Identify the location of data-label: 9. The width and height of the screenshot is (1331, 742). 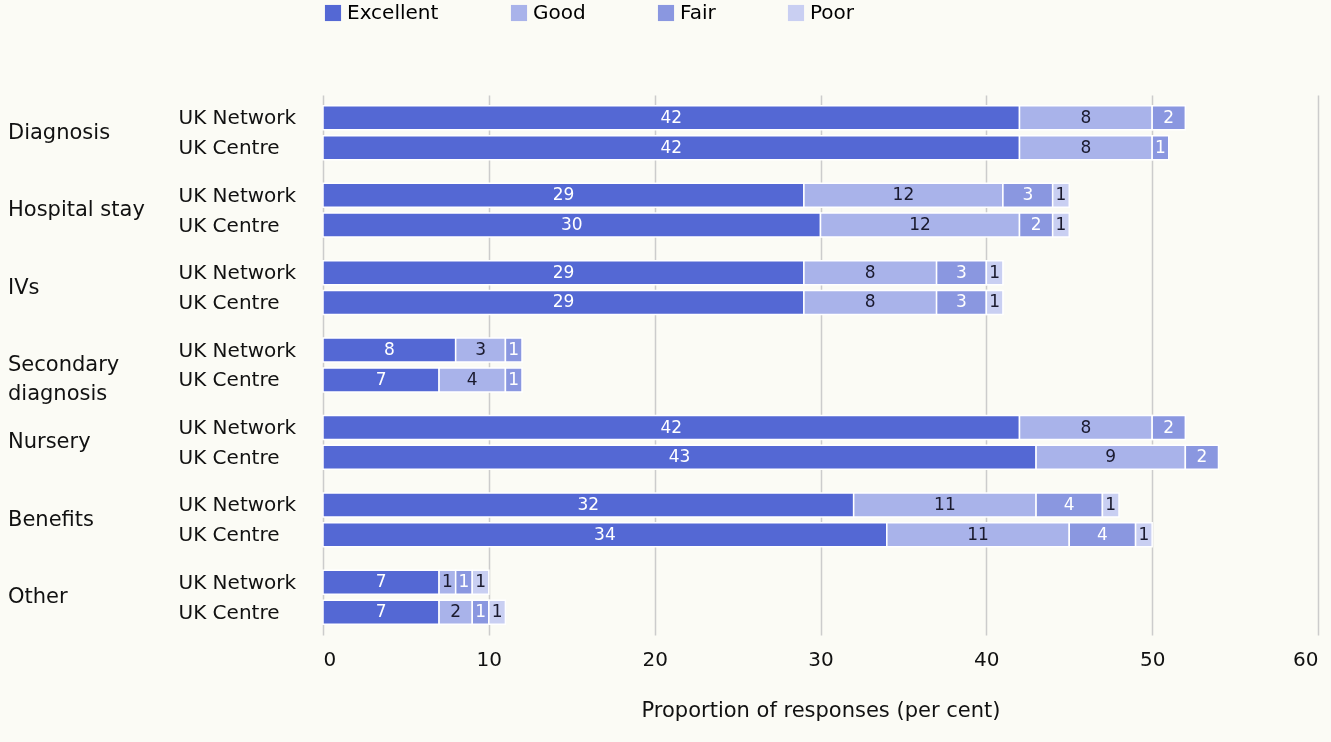
(1111, 456).